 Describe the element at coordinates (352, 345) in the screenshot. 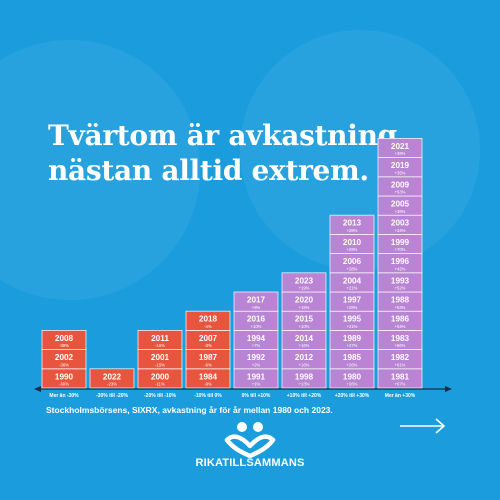

I see `return-label: +27%` at that location.